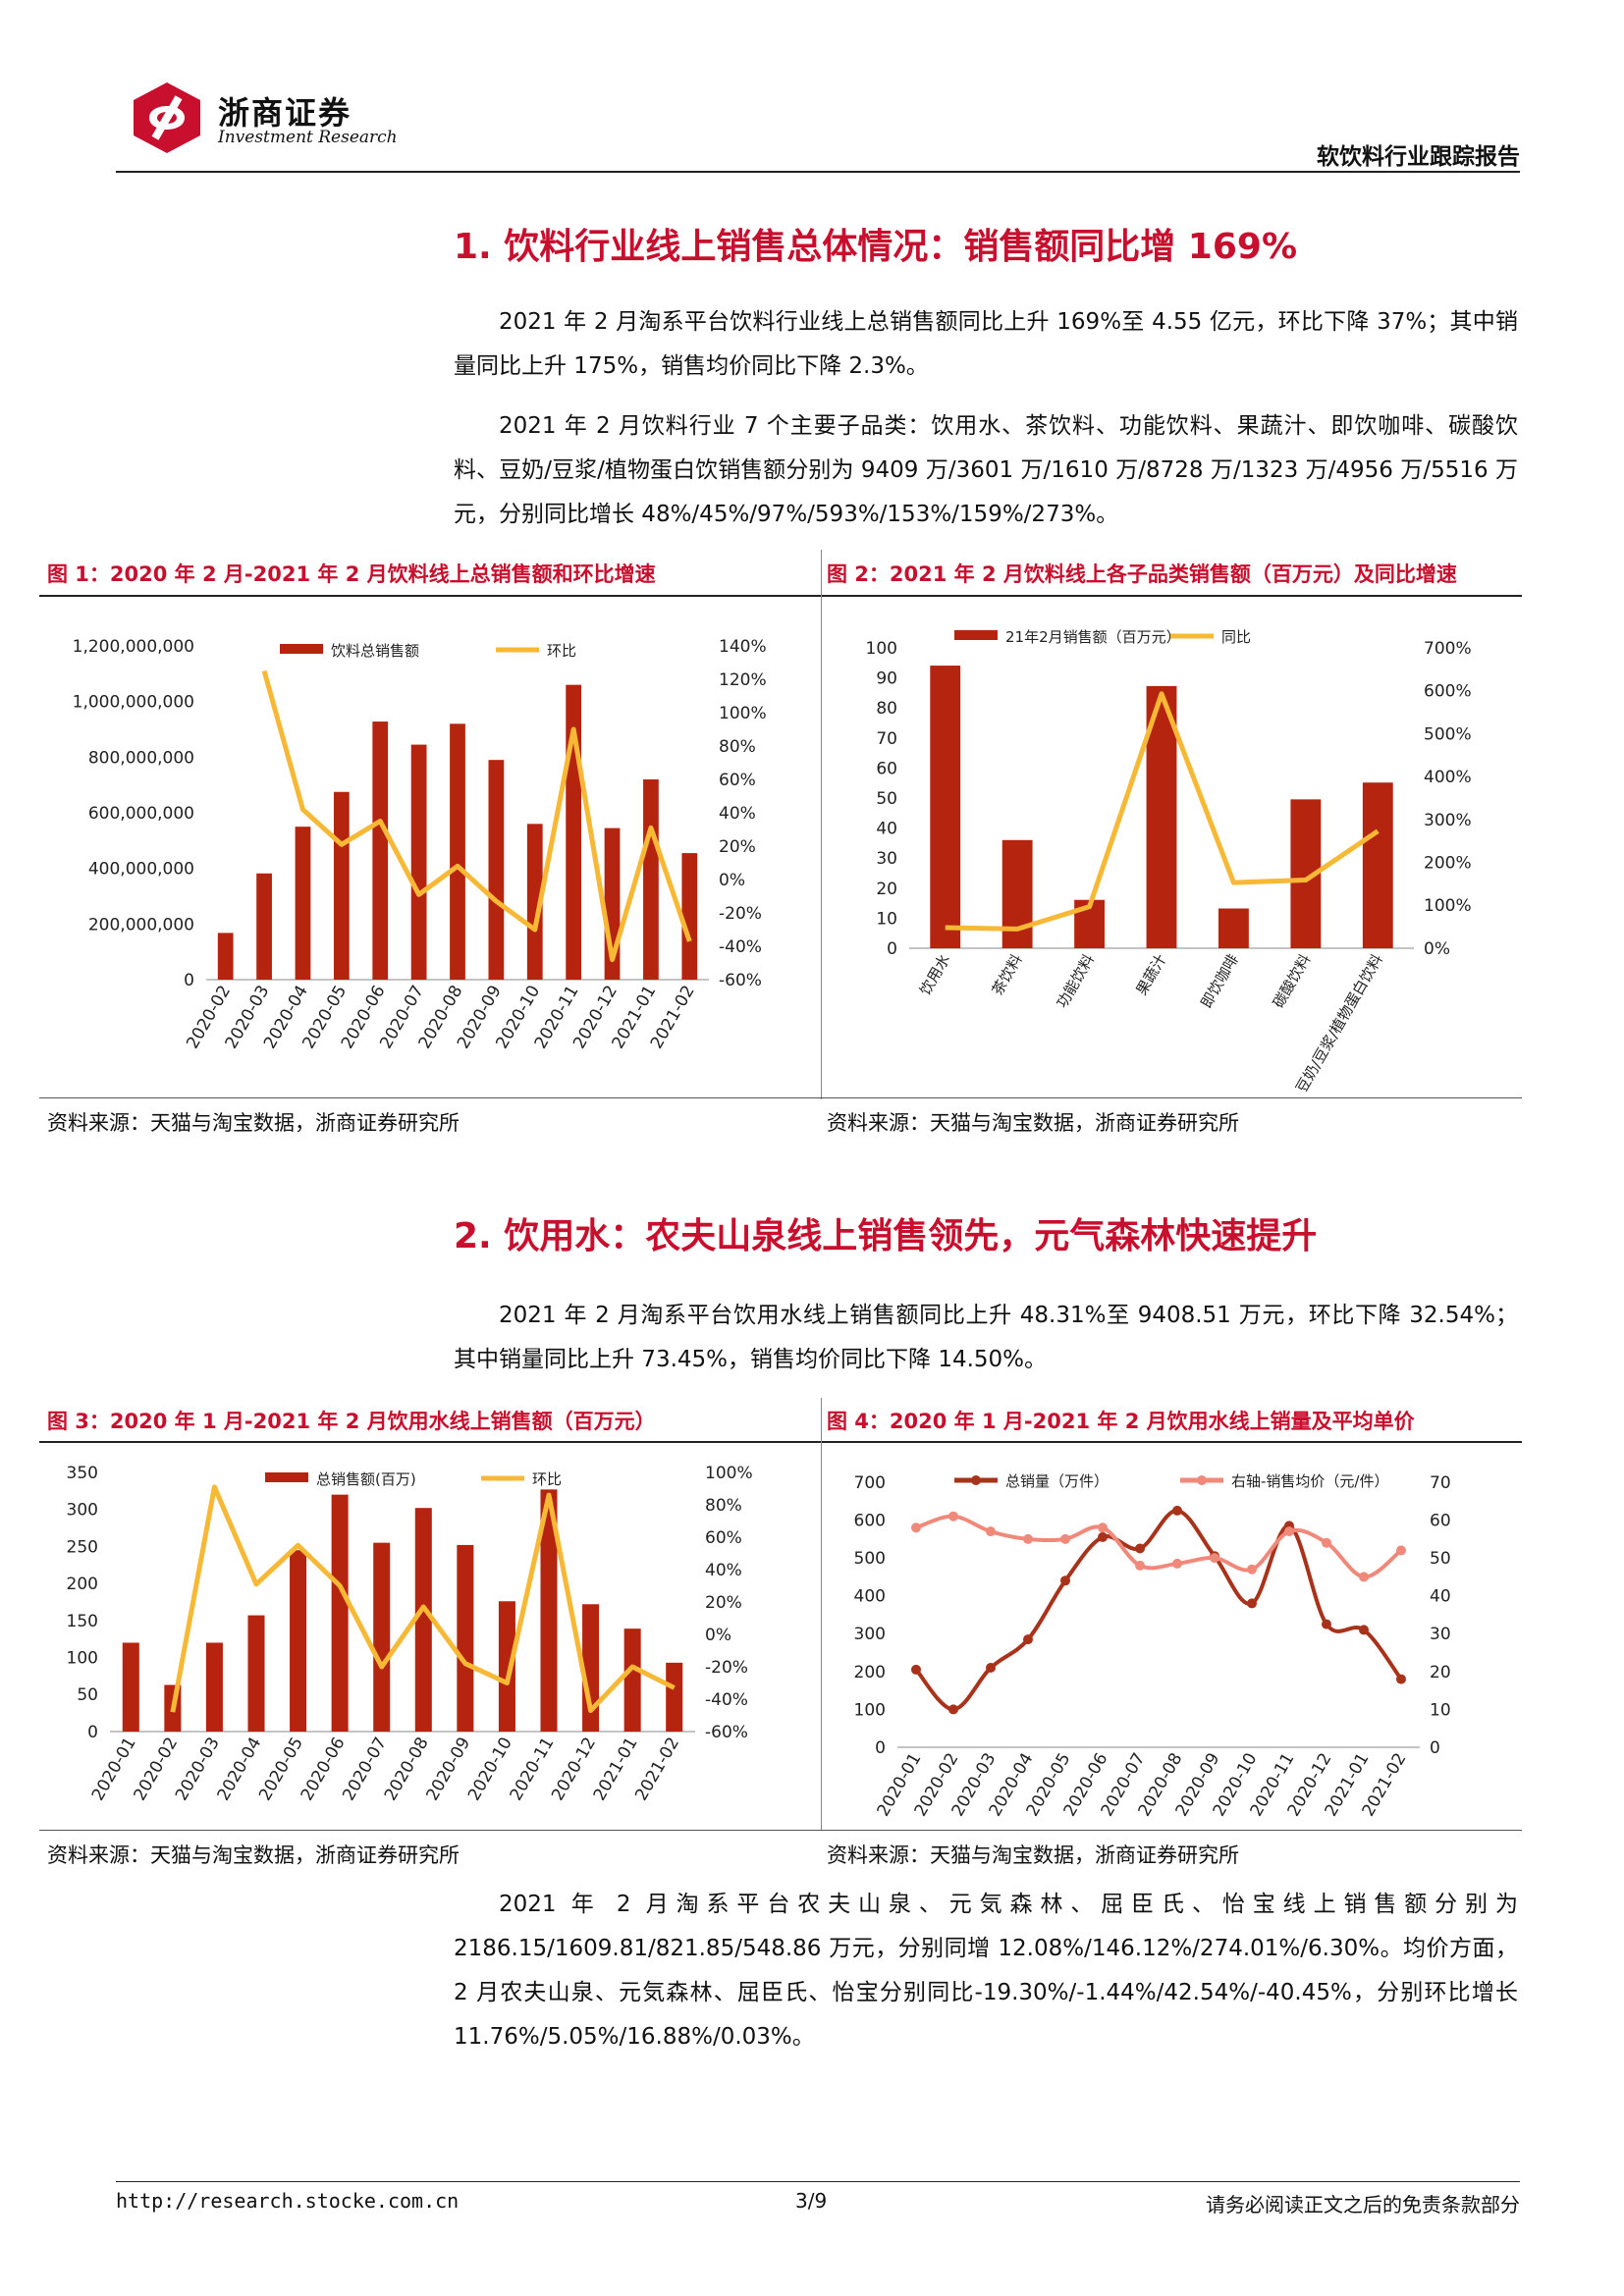  I want to click on y-tick-label-right: 40%, so click(723, 1571).